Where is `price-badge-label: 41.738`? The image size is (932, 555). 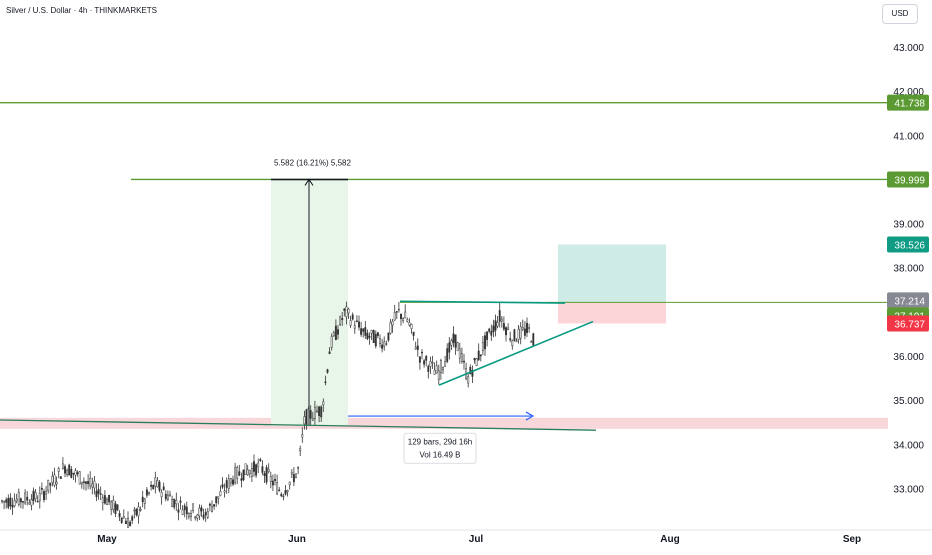 price-badge-label: 41.738 is located at coordinates (909, 104).